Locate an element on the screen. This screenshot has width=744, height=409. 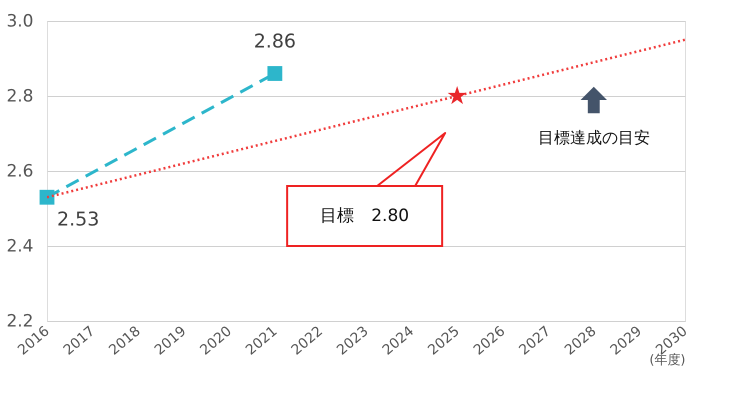
data-label: 2.86 is located at coordinates (275, 41).